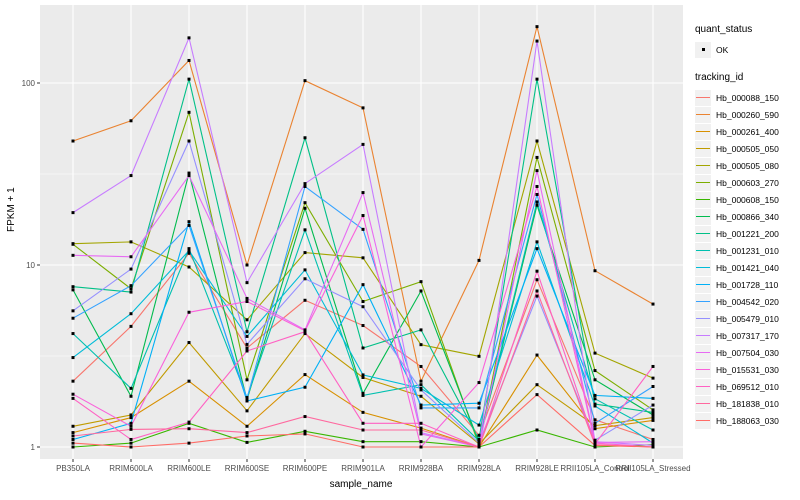  Describe the element at coordinates (421, 468) in the screenshot. I see `x-tick-label: RRIM928BA` at that location.